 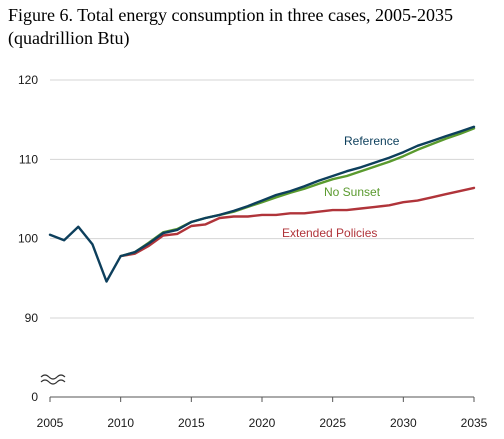 I want to click on series-label-extended-policies: Extended Policies, so click(x=329, y=233).